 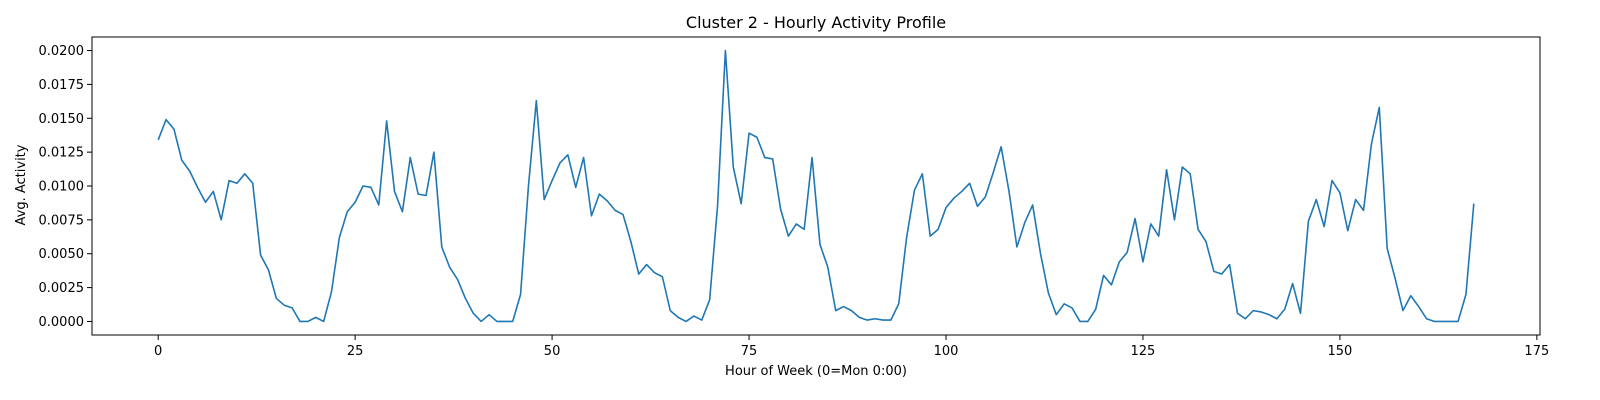 I want to click on y-axis-label: Avg. Activity, so click(x=21, y=184).